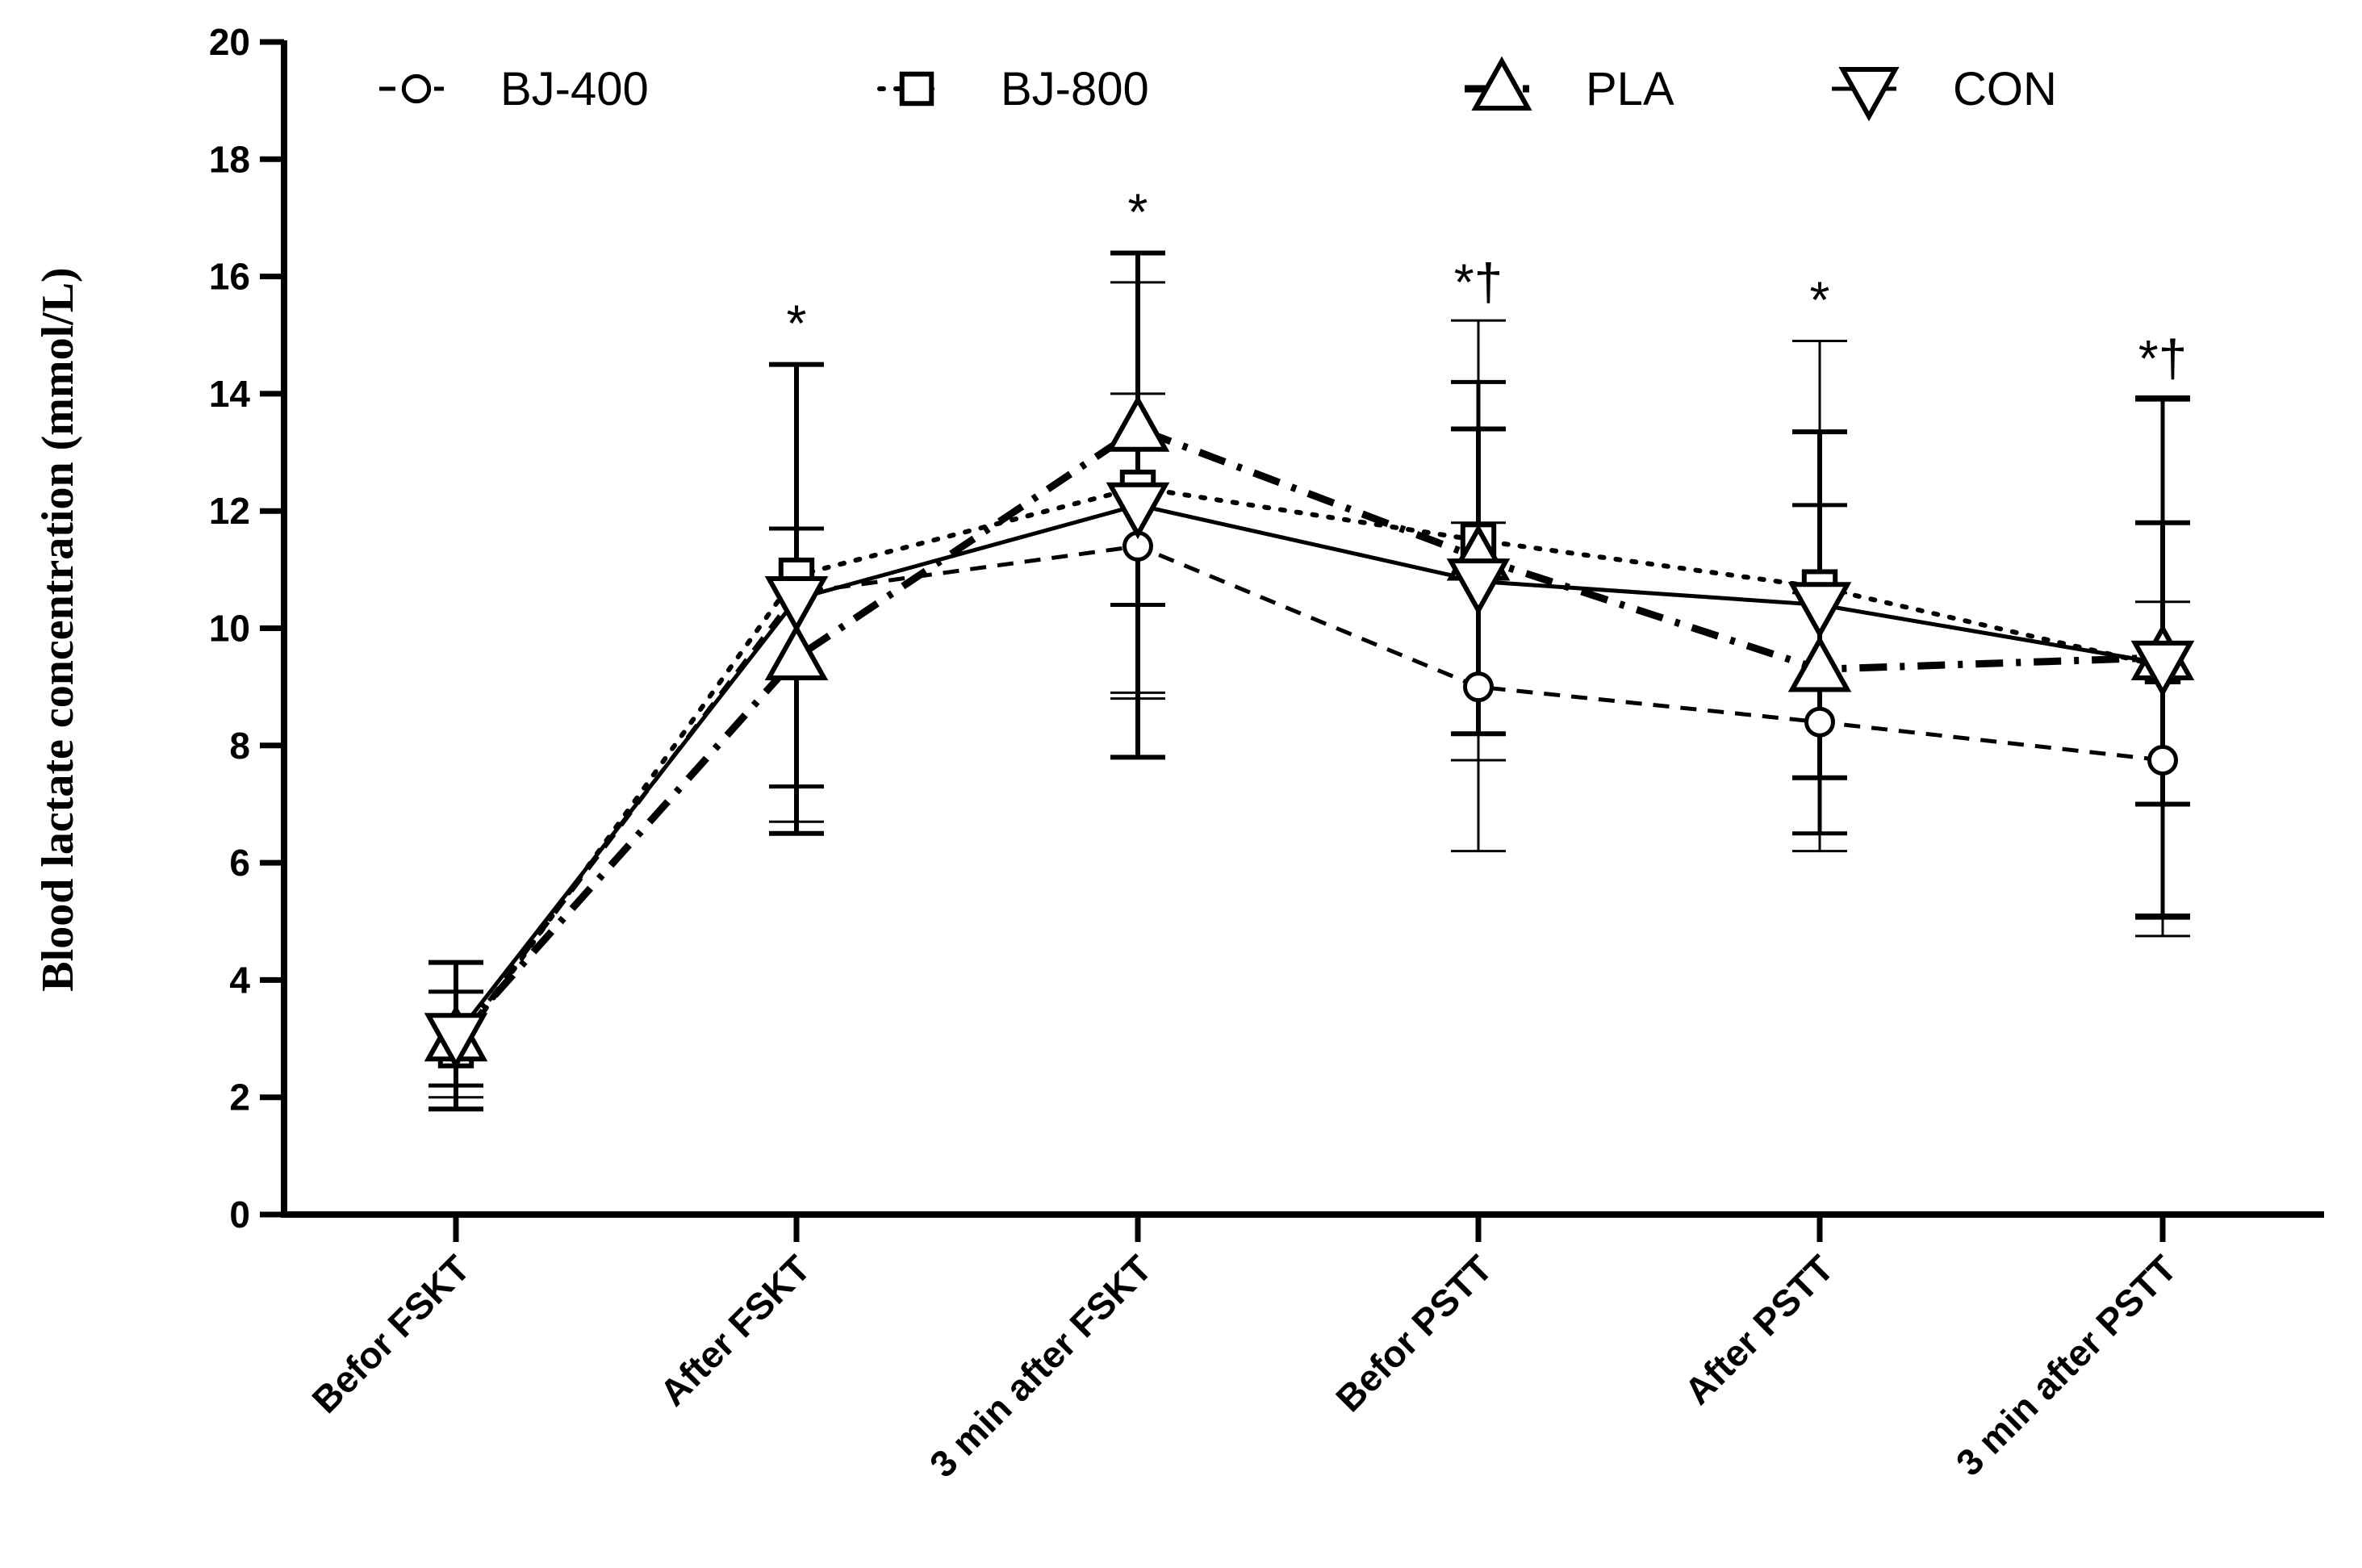 The height and width of the screenshot is (1568, 2362). Describe the element at coordinates (1869, 94) in the screenshot. I see `legend-marker-con` at that location.